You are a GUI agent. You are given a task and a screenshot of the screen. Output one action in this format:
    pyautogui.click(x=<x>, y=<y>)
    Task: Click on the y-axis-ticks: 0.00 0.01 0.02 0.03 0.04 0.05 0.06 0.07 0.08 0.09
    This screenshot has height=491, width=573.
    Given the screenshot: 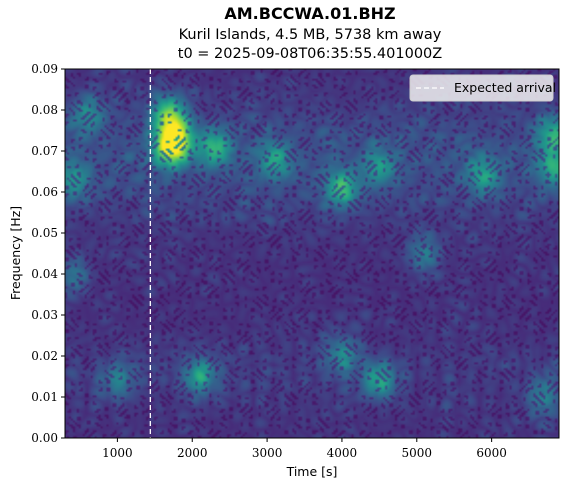 What is the action you would take?
    pyautogui.click(x=48, y=253)
    